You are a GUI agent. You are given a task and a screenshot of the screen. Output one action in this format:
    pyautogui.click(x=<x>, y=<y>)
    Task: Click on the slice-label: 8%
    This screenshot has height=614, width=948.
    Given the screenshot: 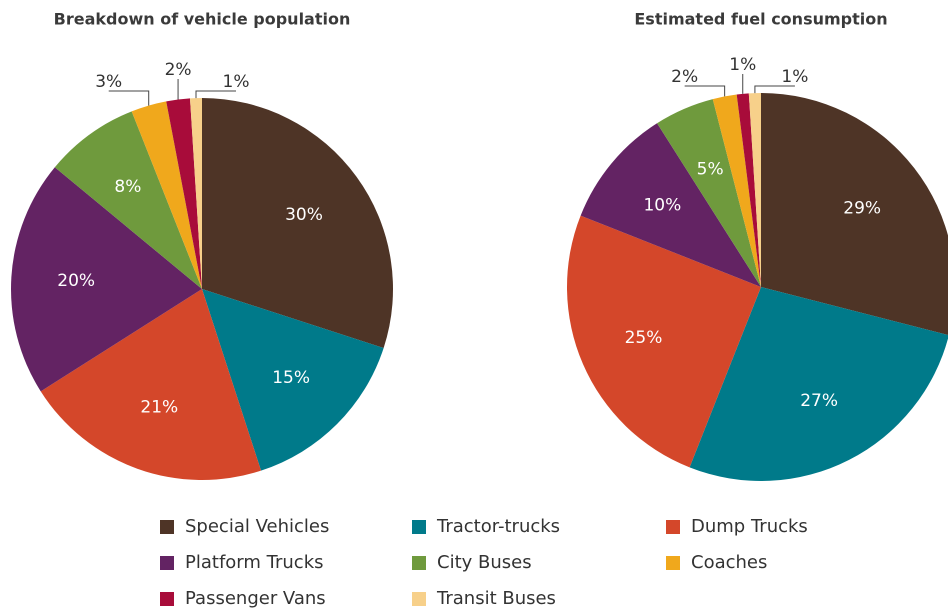 What is the action you would take?
    pyautogui.click(x=127, y=187)
    